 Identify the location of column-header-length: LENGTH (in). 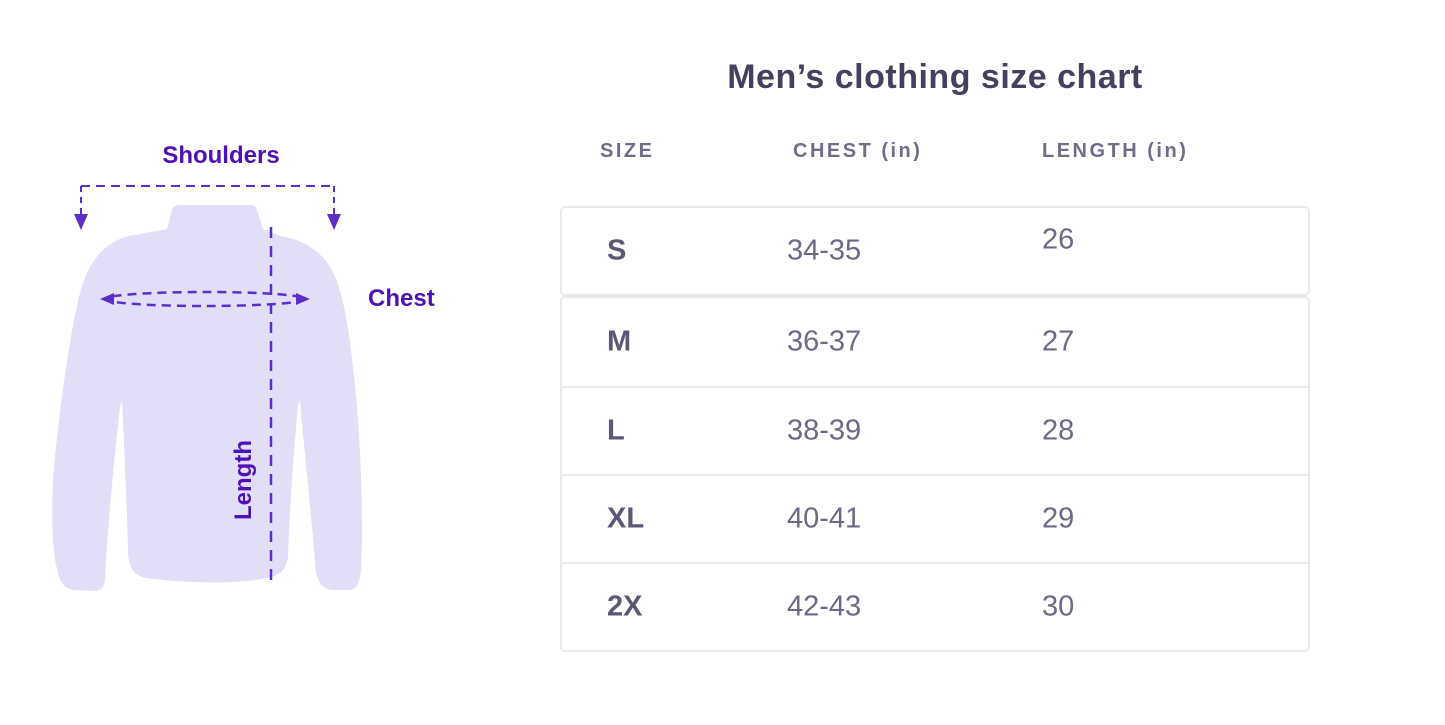
(1115, 151).